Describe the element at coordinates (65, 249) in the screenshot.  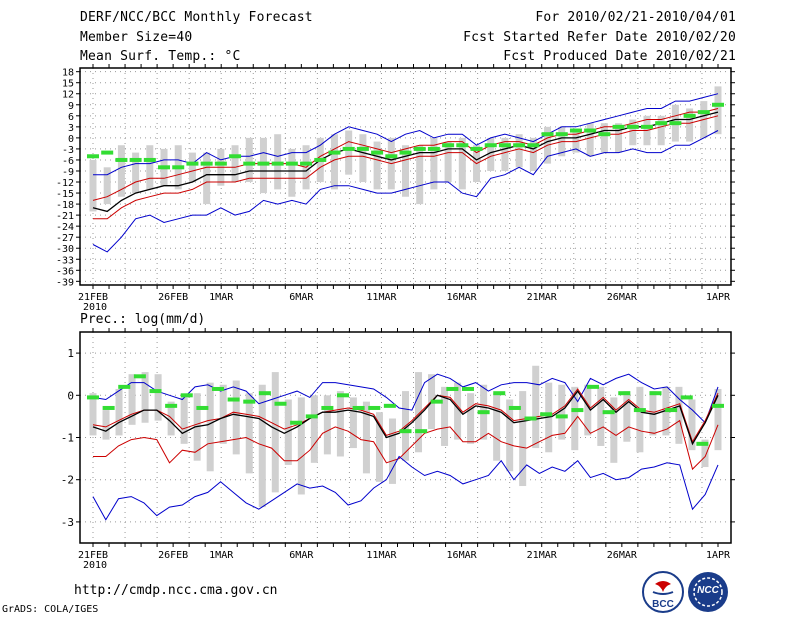
I see `y-tick-label: -30` at that location.